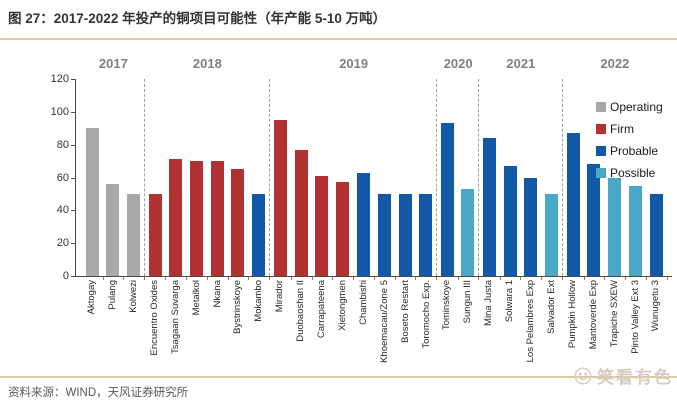 The width and height of the screenshot is (677, 408). Describe the element at coordinates (458, 63) in the screenshot. I see `year-label: 2020` at that location.